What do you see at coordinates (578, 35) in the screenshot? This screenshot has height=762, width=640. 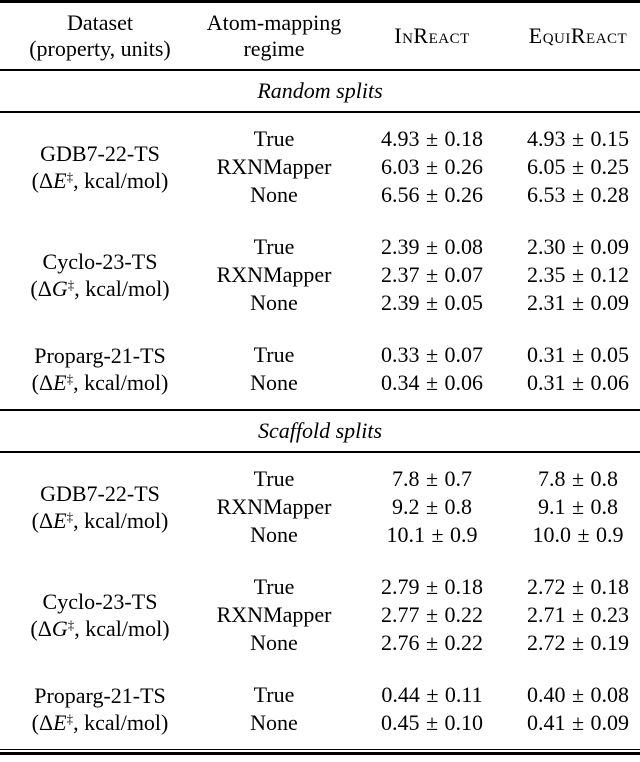 I see `header-equireact: EquiReact` at bounding box center [578, 35].